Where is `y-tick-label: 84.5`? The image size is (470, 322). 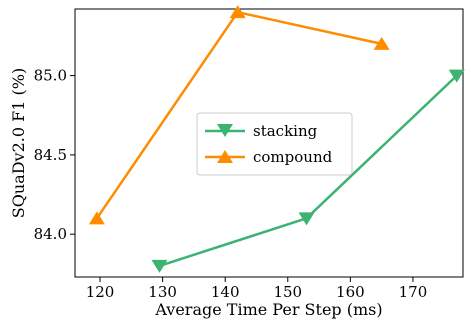
y-tick-label: 84.5 is located at coordinates (50, 155).